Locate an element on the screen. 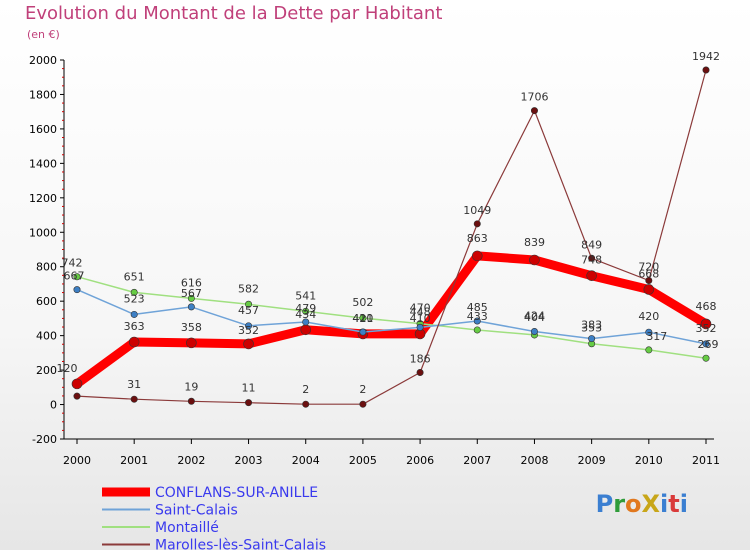  data-label: 567 is located at coordinates (191, 293).